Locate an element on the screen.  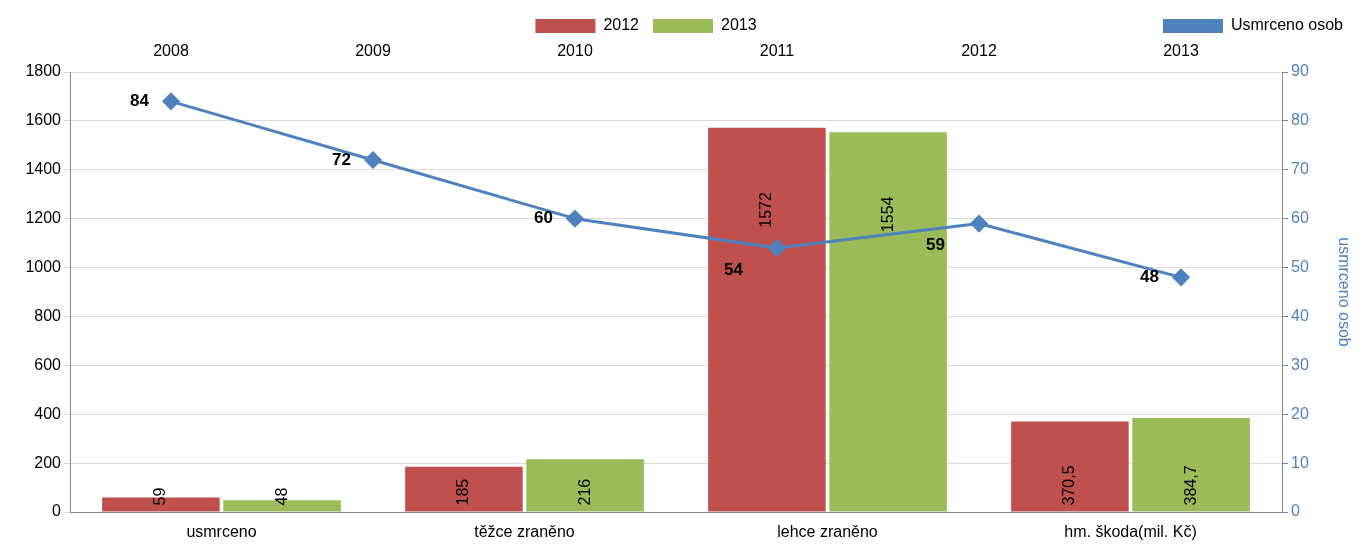
data-label: 384,7 is located at coordinates (1190, 485).